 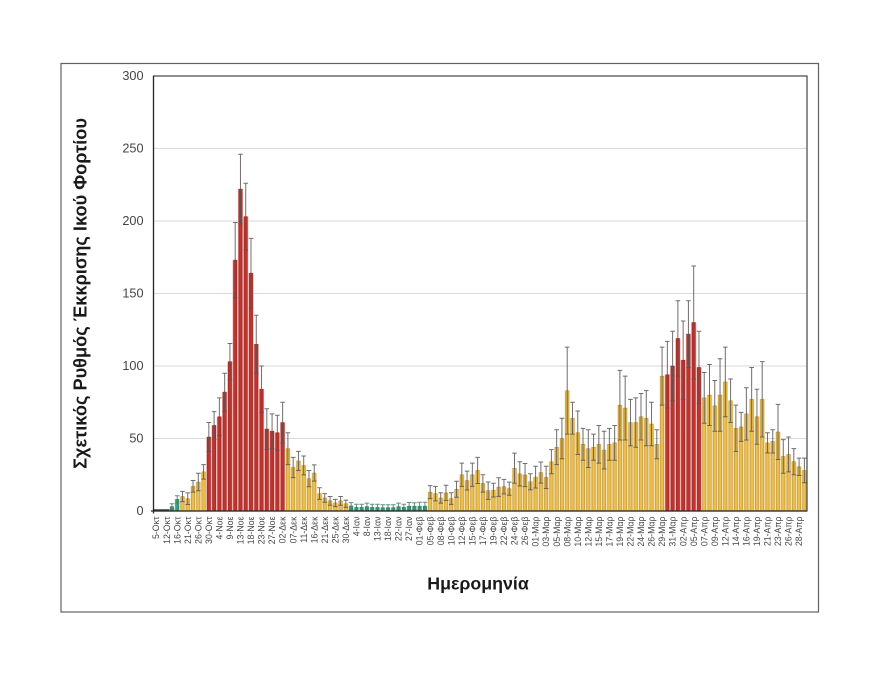 What do you see at coordinates (673, 532) in the screenshot?
I see `svg-text: 31-Μαρ` at bounding box center [673, 532].